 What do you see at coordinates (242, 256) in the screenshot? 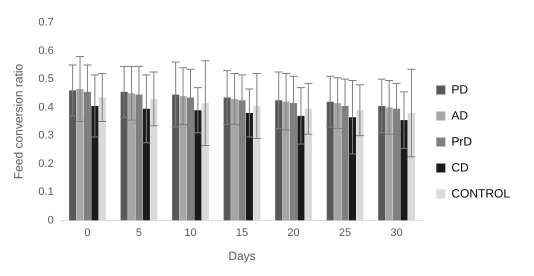
I see `x-axis-title: Days` at bounding box center [242, 256].